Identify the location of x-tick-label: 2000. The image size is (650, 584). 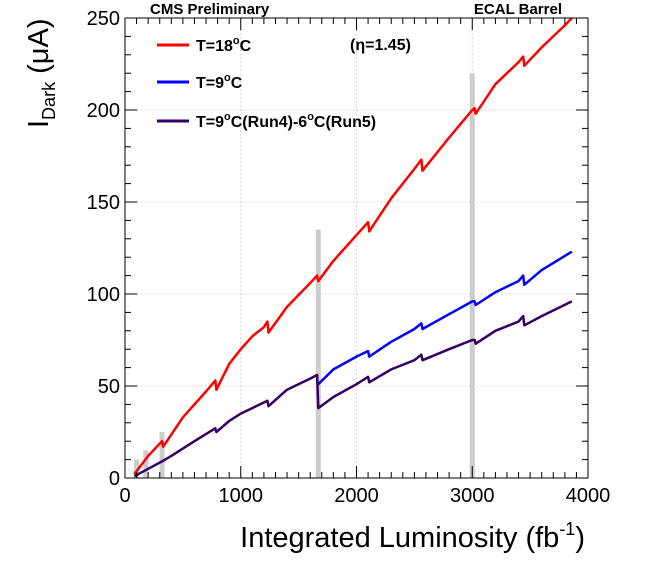
(356, 496).